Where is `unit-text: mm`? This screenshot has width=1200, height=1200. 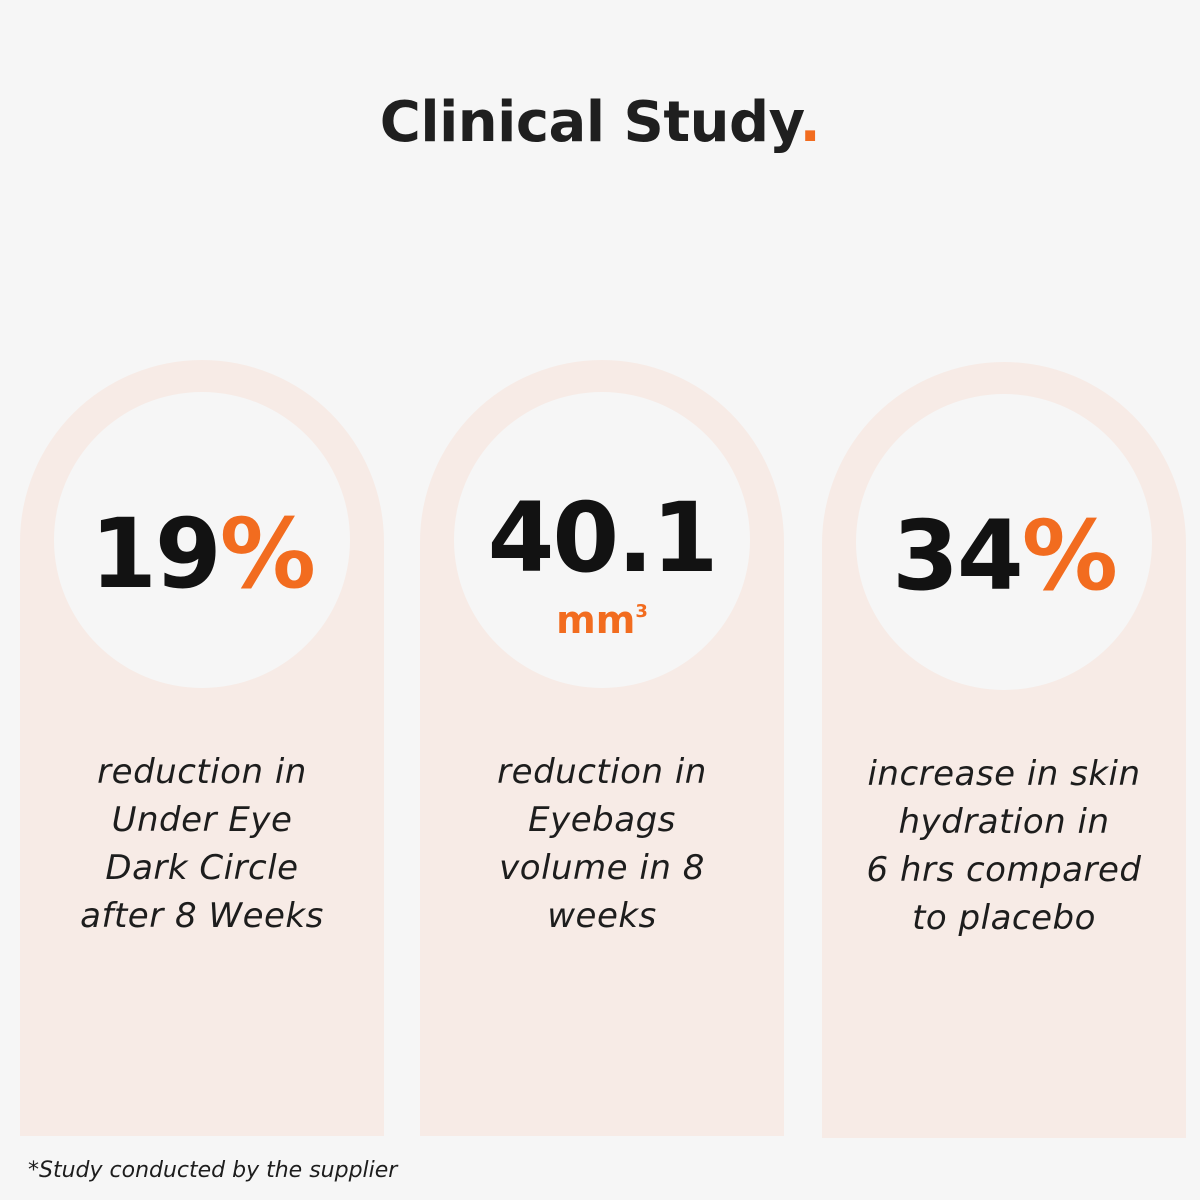 unit-text: mm is located at coordinates (596, 620).